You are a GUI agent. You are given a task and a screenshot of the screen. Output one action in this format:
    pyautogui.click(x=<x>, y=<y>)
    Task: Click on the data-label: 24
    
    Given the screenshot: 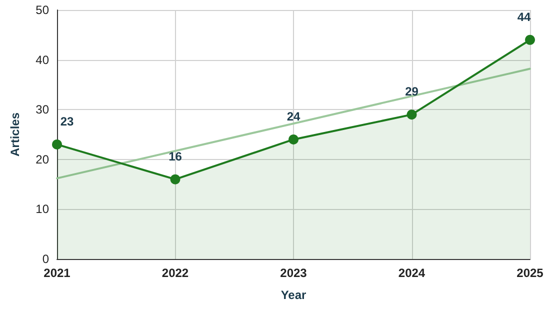 What is the action you would take?
    pyautogui.click(x=293, y=116)
    